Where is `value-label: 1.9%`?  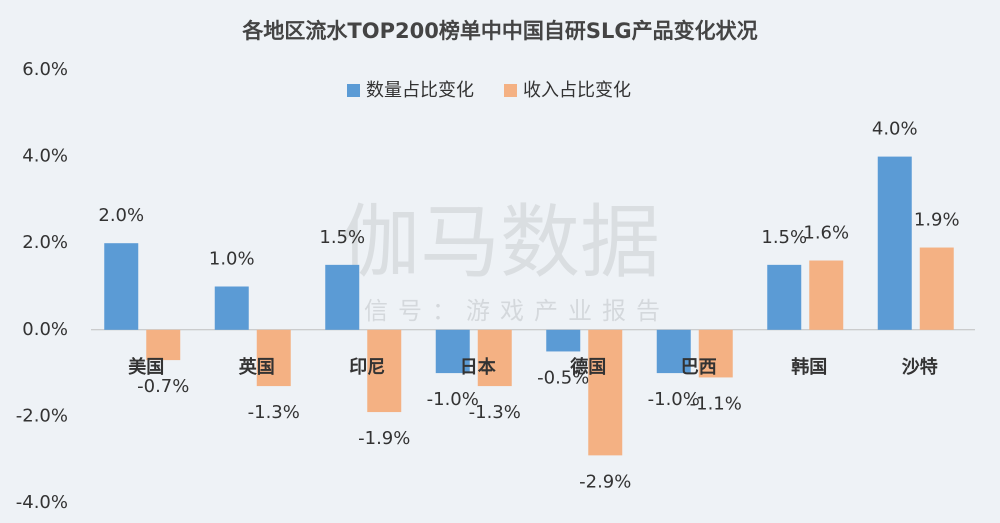 value-label: 1.9% is located at coordinates (937, 220).